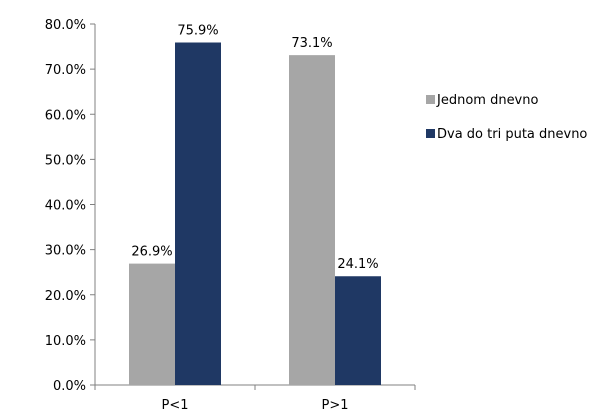  What do you see at coordinates (65, 206) in the screenshot?
I see `y-tick-label: 40.0%` at bounding box center [65, 206].